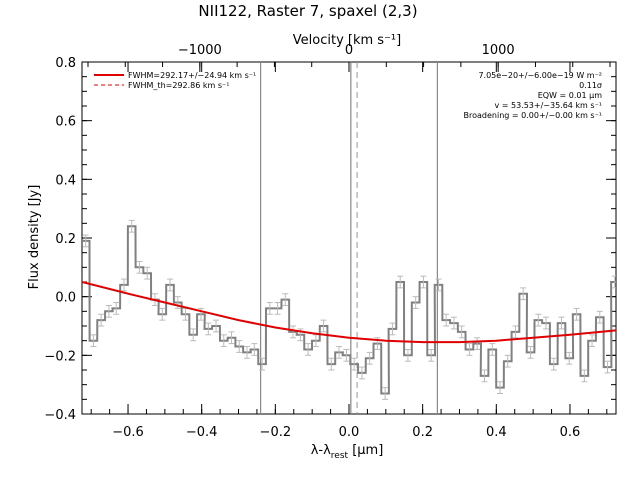 Image resolution: width=640 pixels, height=480 pixels. I want to click on y-tick-label: 0.6, so click(65, 122).